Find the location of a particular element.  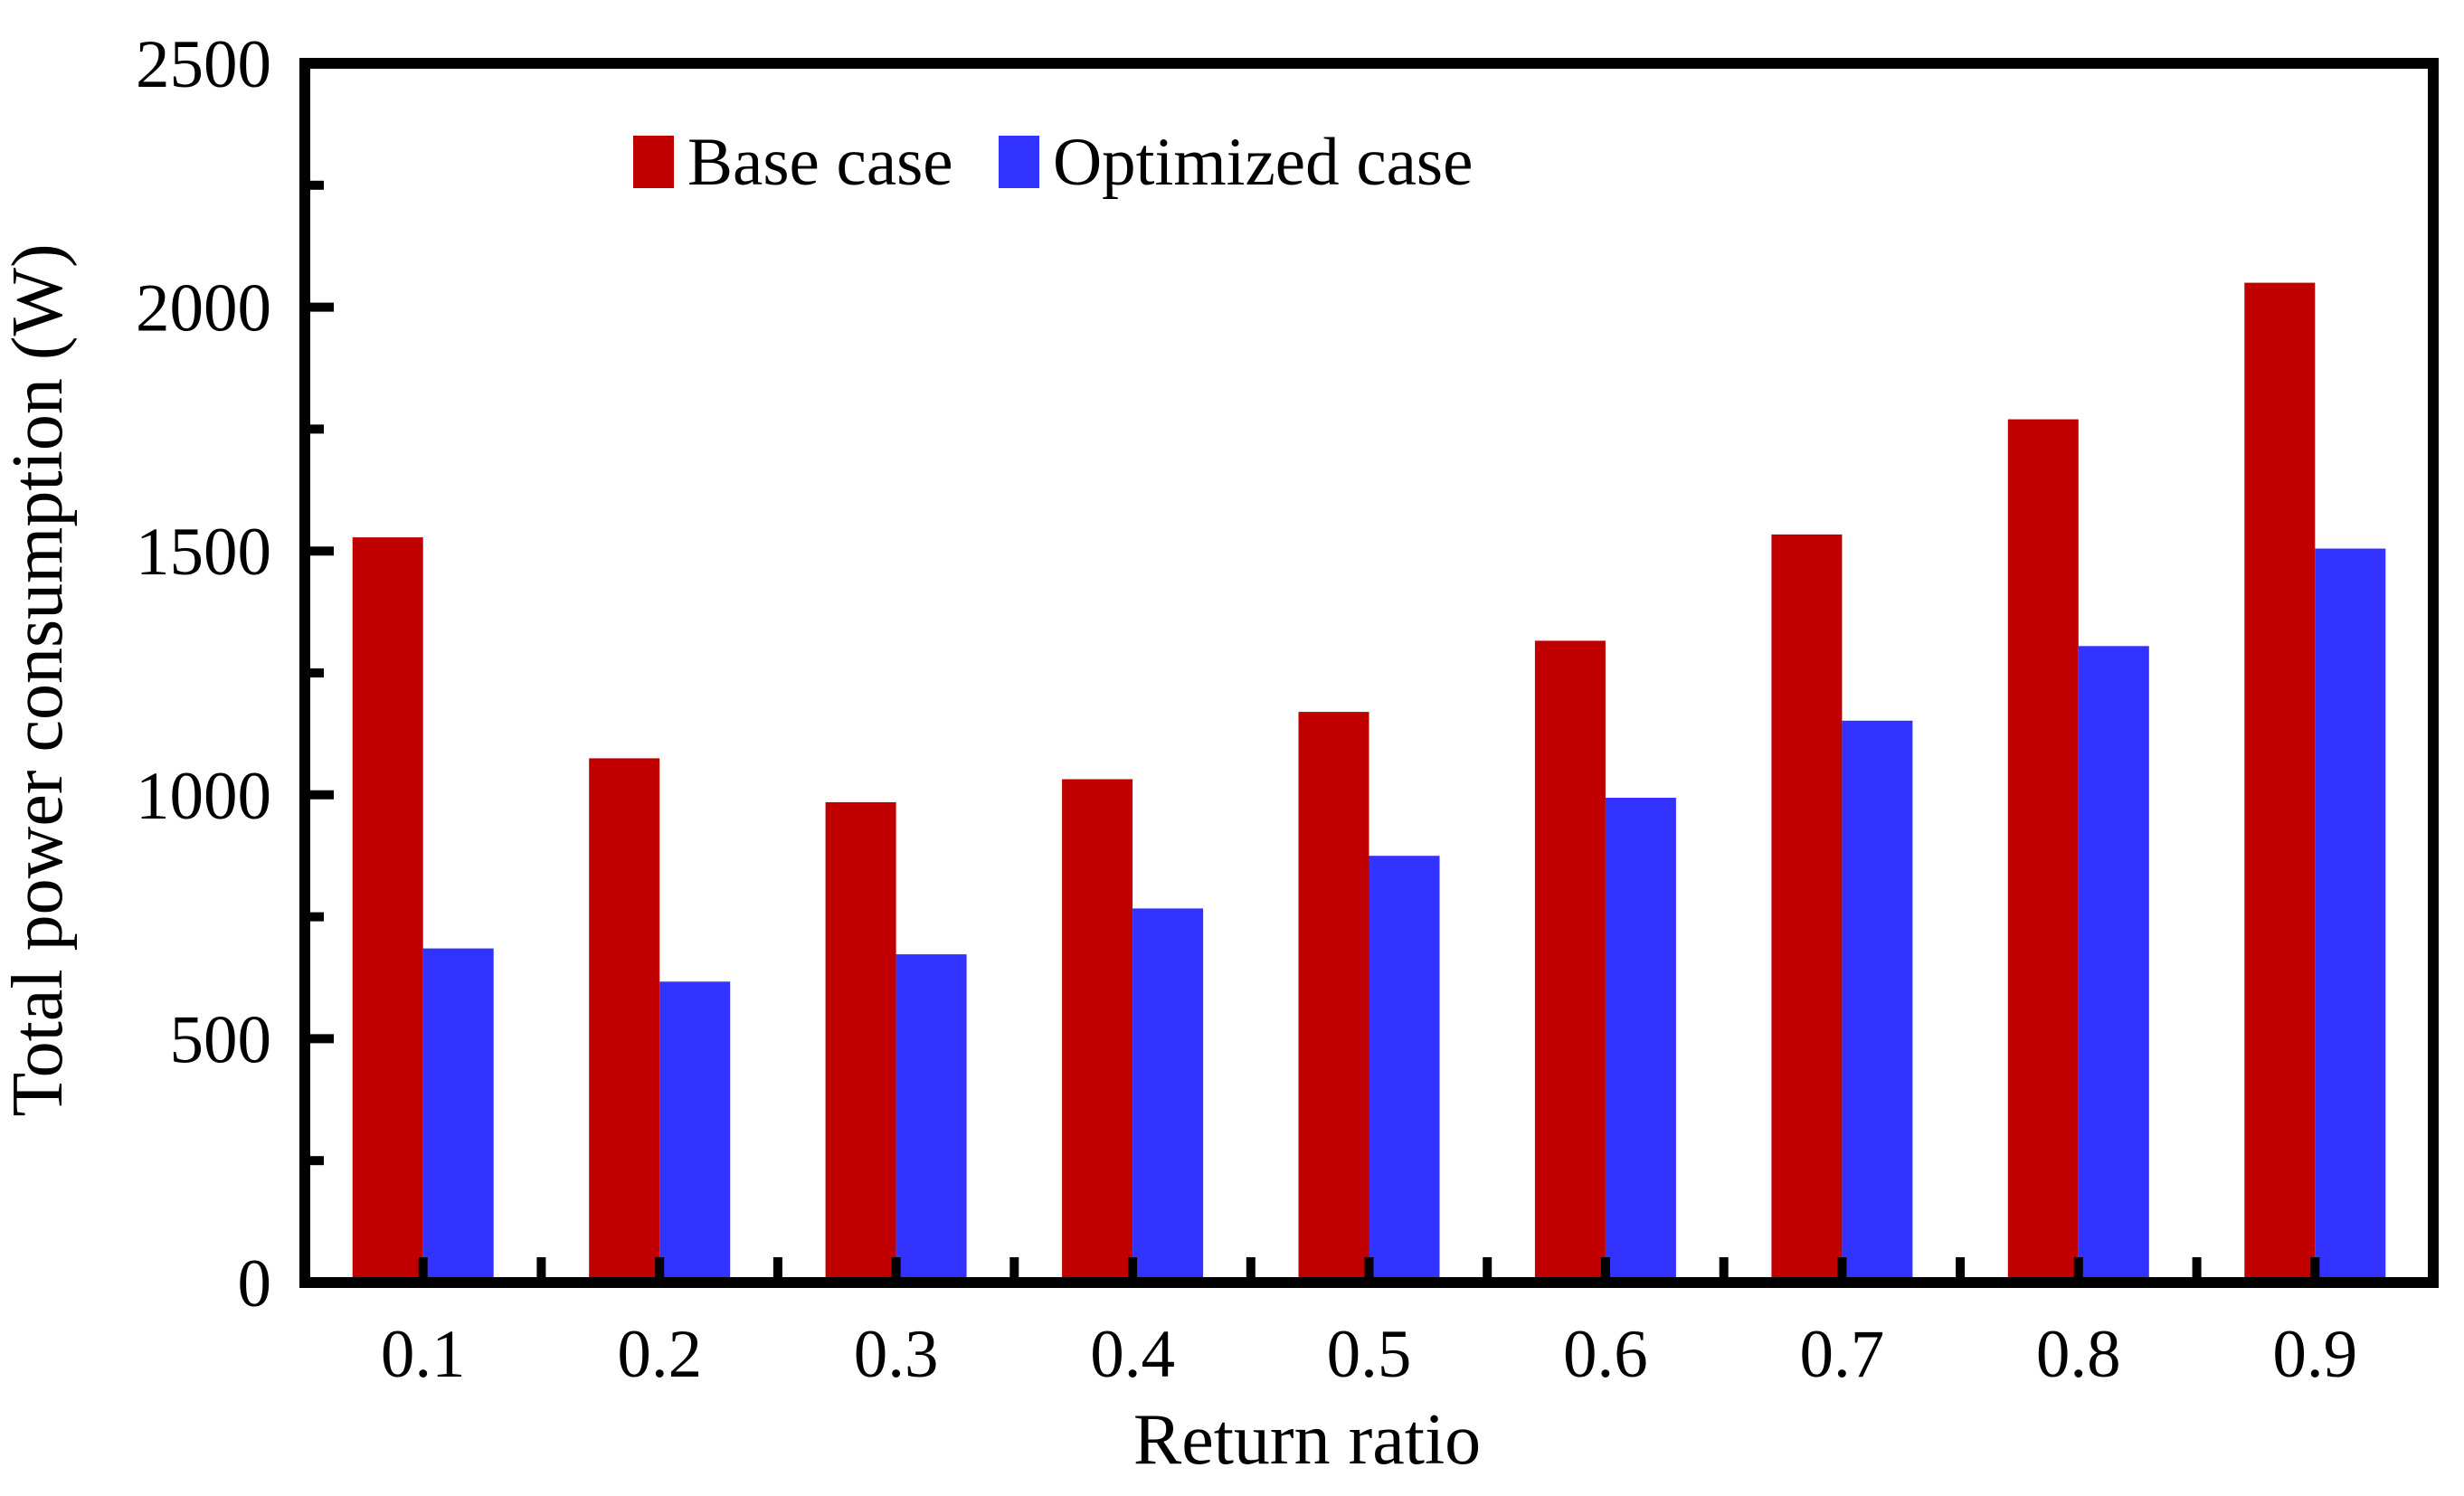

x-axis-title: Return ratio is located at coordinates (1307, 1440).